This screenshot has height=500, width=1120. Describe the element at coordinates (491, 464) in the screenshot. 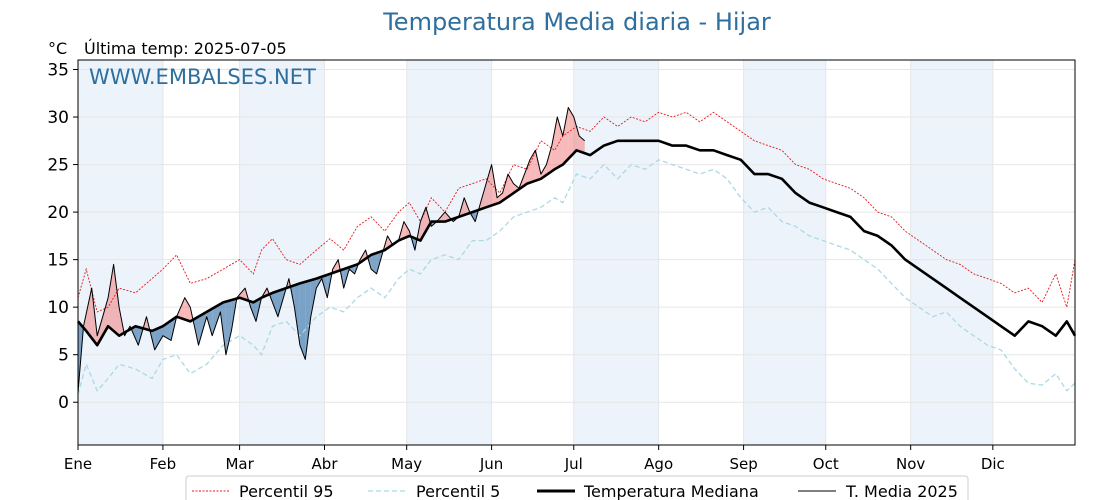

I see `x-tick-label: Jun` at that location.